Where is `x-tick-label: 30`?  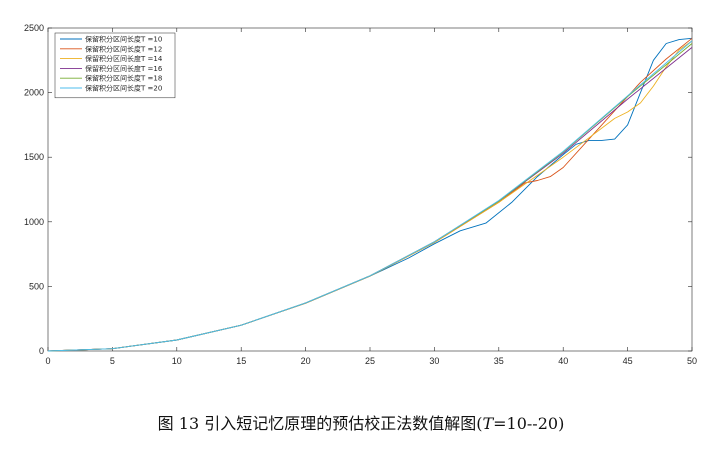
x-tick-label: 30 is located at coordinates (434, 361).